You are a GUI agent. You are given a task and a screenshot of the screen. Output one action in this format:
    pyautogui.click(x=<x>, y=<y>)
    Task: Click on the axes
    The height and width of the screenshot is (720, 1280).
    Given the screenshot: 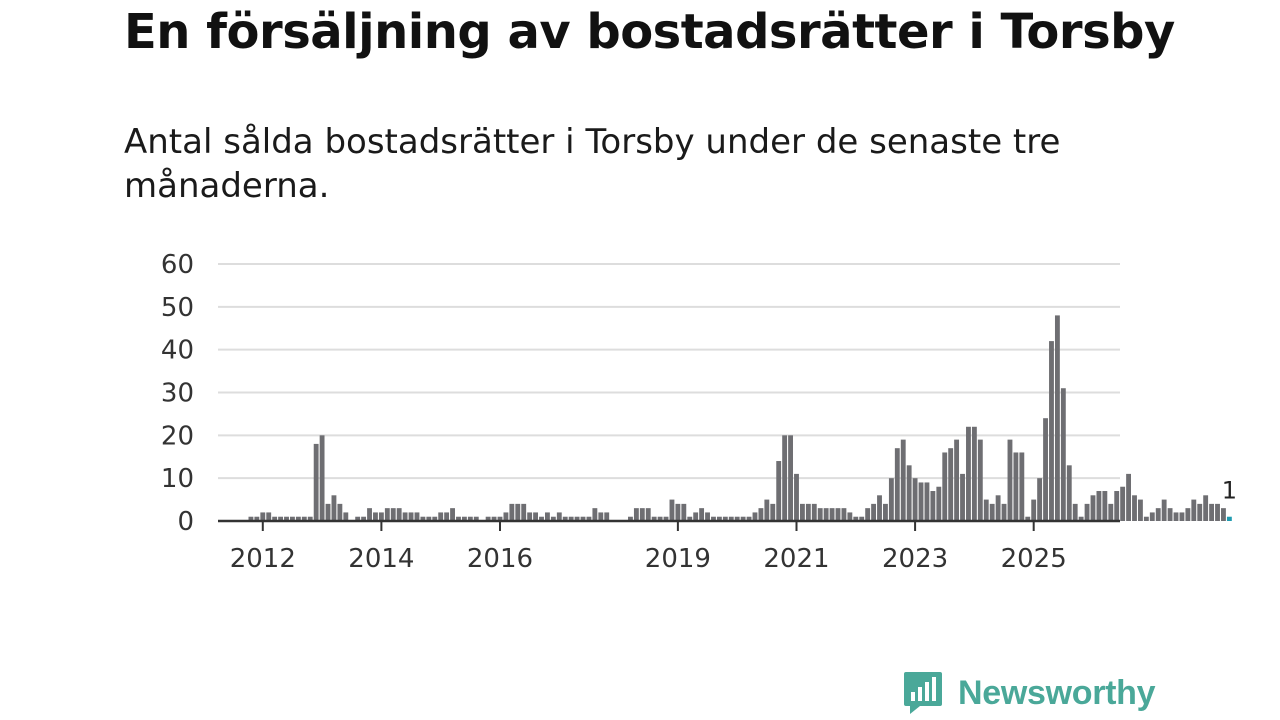 What is the action you would take?
    pyautogui.click(x=669, y=525)
    